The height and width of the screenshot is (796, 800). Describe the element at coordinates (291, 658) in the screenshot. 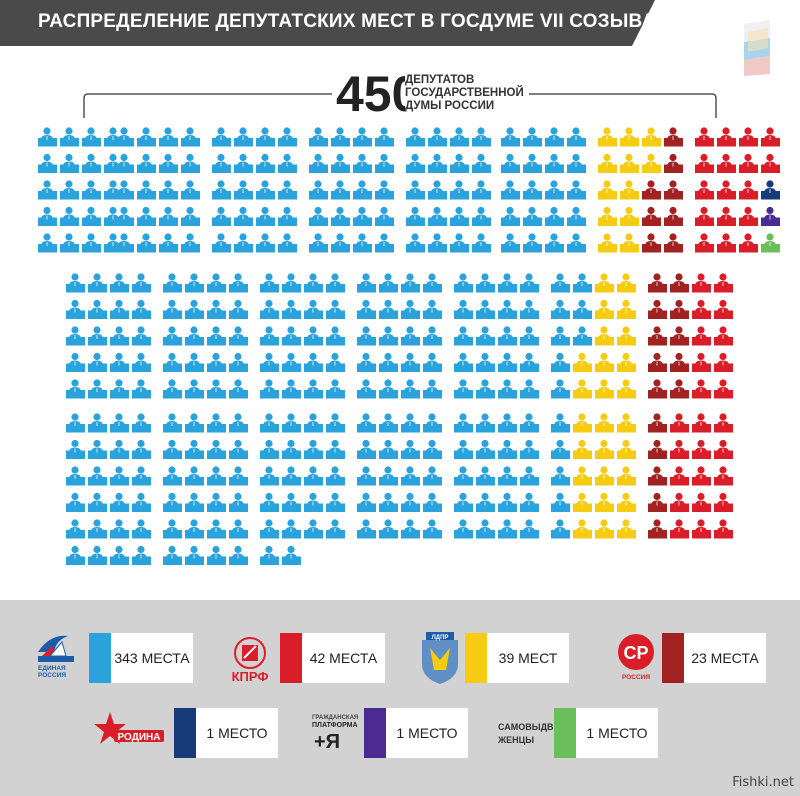

I see `legend-swatch` at that location.